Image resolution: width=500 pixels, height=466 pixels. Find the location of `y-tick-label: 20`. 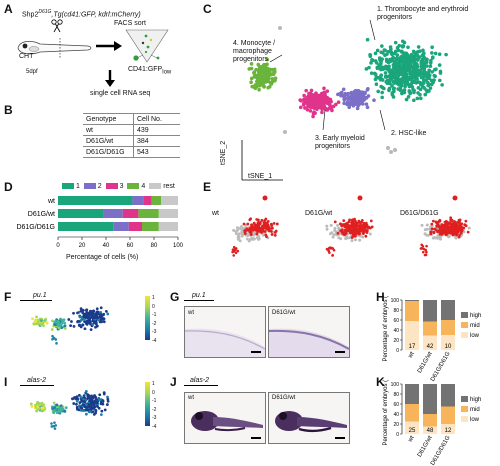

y-tick-label: 20 is located at coordinates (396, 341).